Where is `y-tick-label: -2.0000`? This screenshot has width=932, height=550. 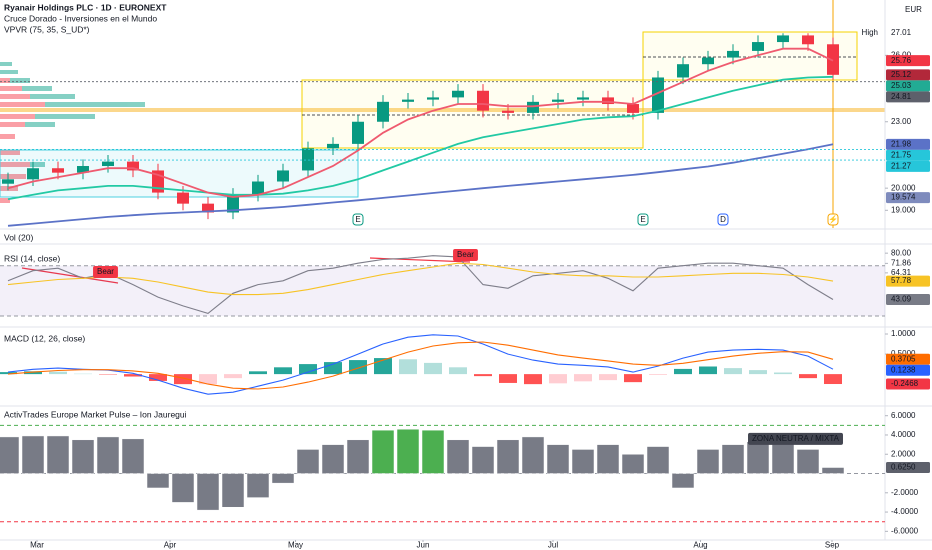
y-tick-label: -2.0000 is located at coordinates (905, 492).